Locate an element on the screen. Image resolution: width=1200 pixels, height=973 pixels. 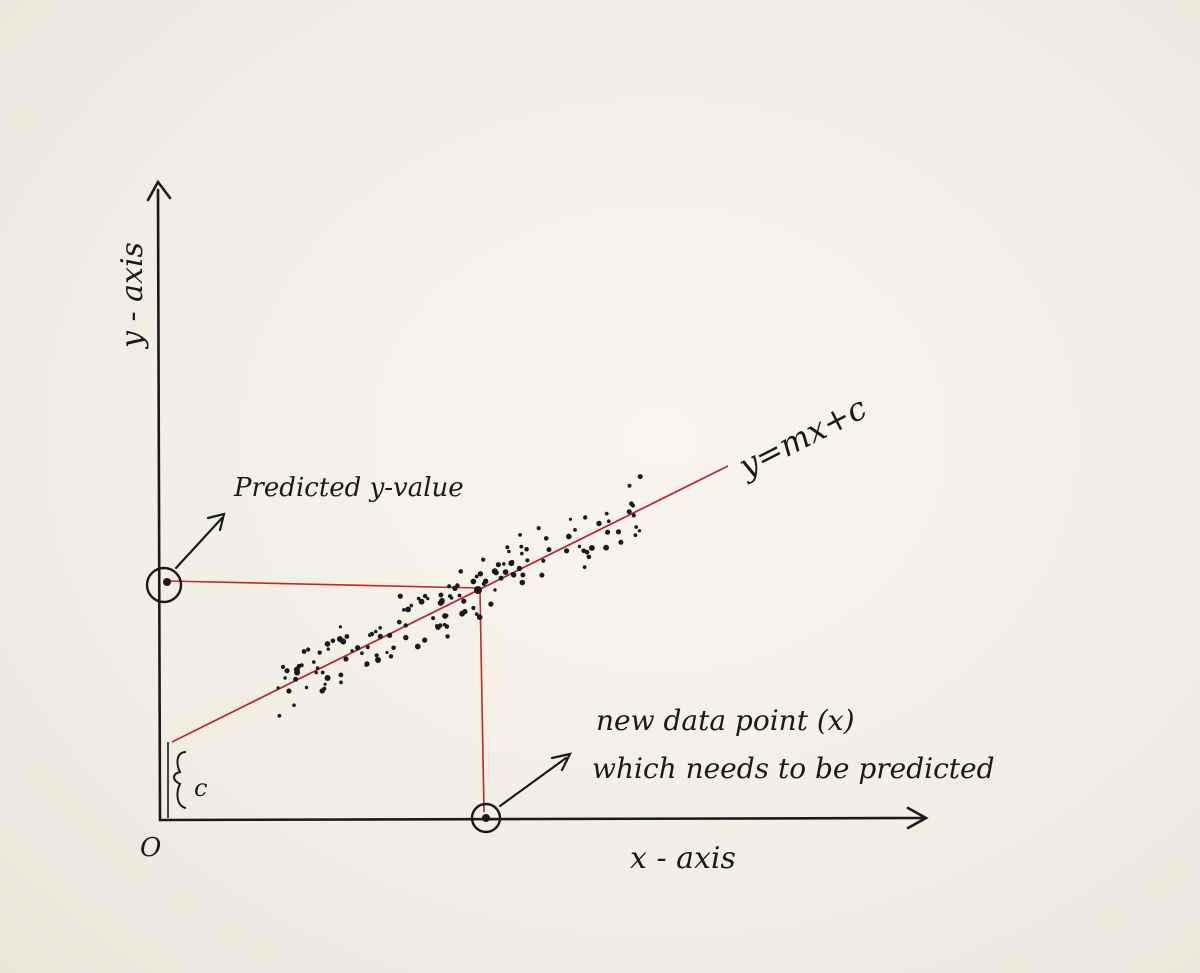
new-point-arrowhead is located at coordinates (561, 762).